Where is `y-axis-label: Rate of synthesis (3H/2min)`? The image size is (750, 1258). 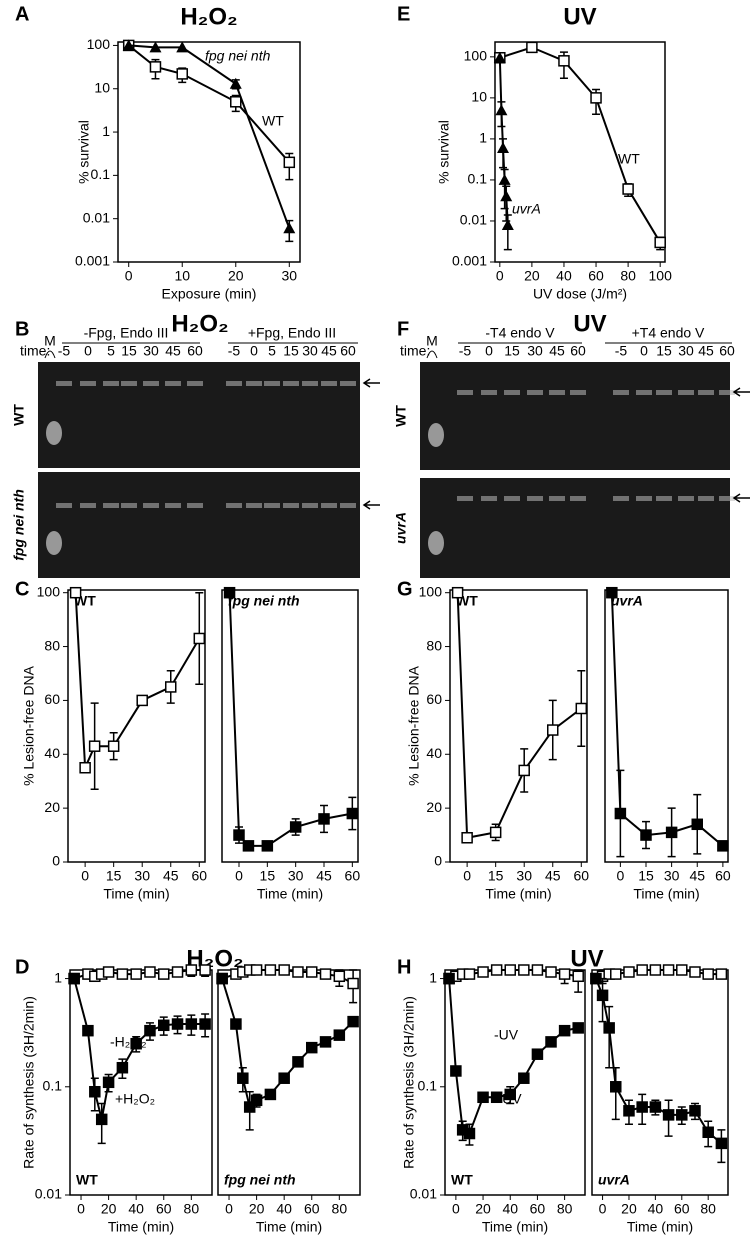 y-axis-label: Rate of synthesis (3H/2min) is located at coordinates (409, 1082).